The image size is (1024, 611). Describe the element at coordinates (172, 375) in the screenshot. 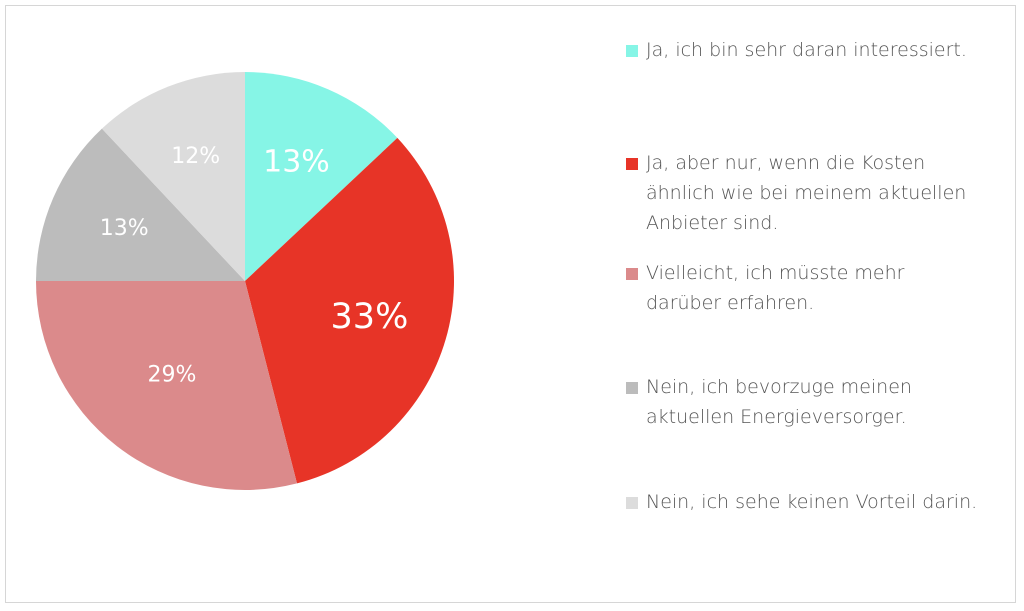

I see `pie-data-label: 29%` at that location.